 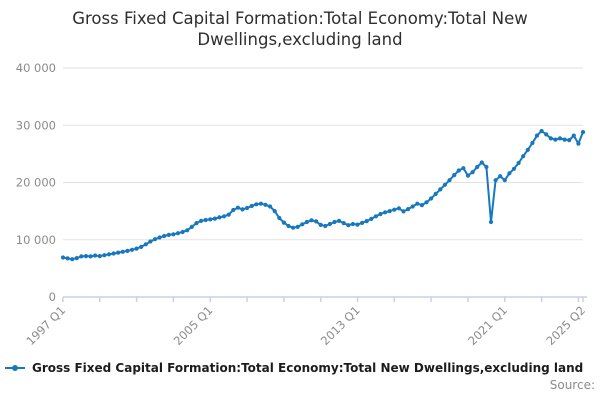 What do you see at coordinates (36, 68) in the screenshot?
I see `svg-text: 40 000` at bounding box center [36, 68].